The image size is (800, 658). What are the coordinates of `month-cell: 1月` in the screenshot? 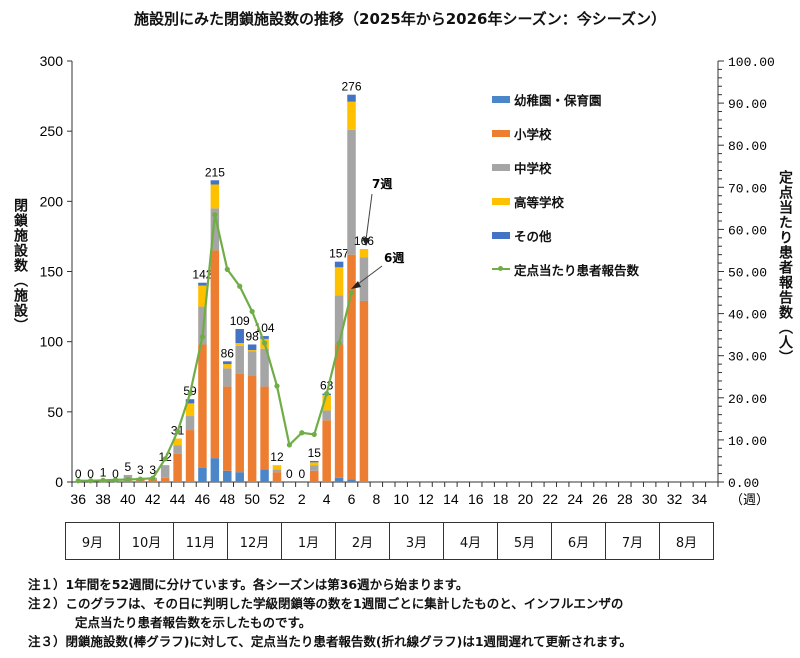 It's located at (309, 541).